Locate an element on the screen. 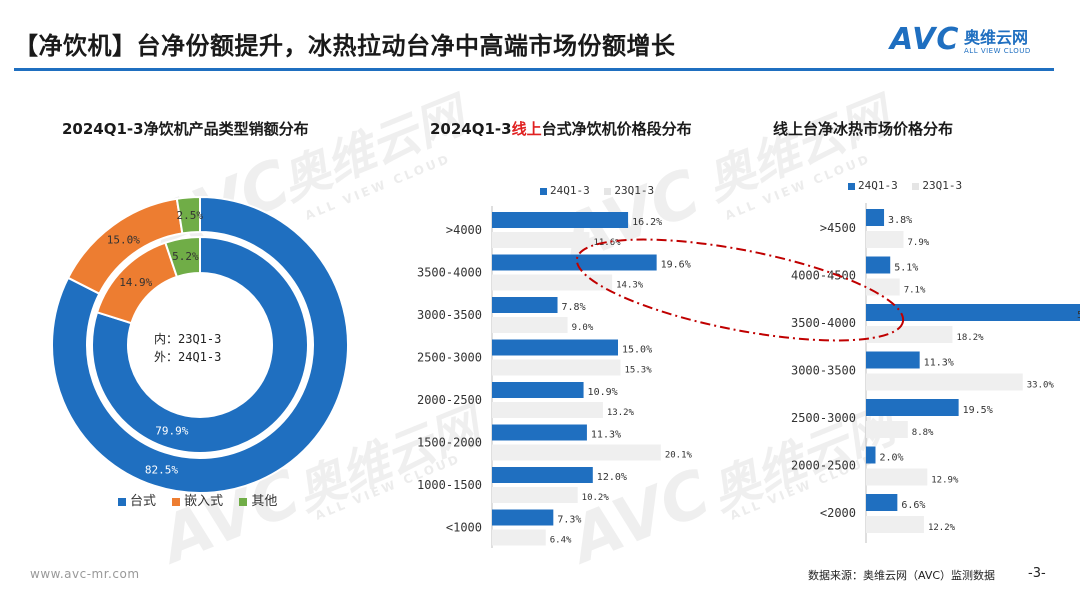 The image size is (1080, 608). chart2-title-part2: 线上 is located at coordinates (526, 129).